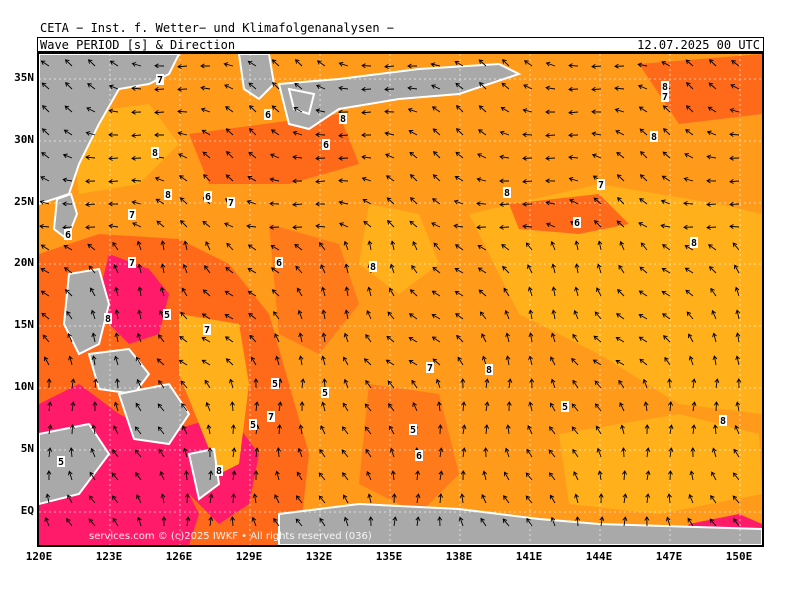 The width and height of the screenshot is (800, 600). What do you see at coordinates (319, 556) in the screenshot?
I see `lon-label-132e: 132E` at bounding box center [319, 556].